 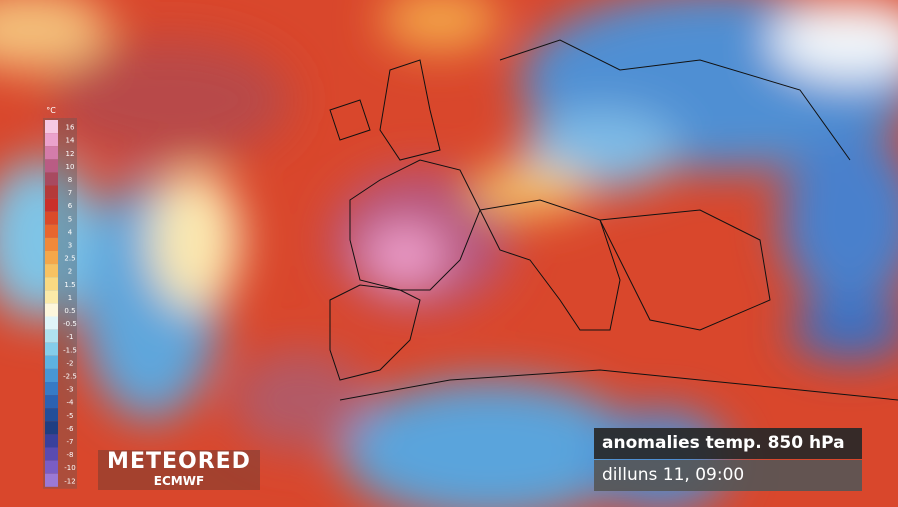 I want to click on legend-label: -1.5, so click(x=70, y=350).